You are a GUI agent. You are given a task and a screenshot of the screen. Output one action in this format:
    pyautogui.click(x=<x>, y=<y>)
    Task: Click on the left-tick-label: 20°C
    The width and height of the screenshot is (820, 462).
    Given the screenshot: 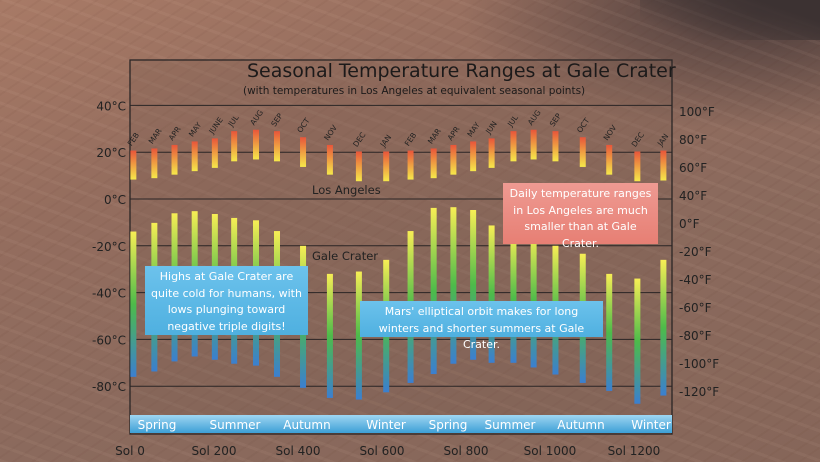 What is the action you would take?
    pyautogui.click(x=111, y=153)
    